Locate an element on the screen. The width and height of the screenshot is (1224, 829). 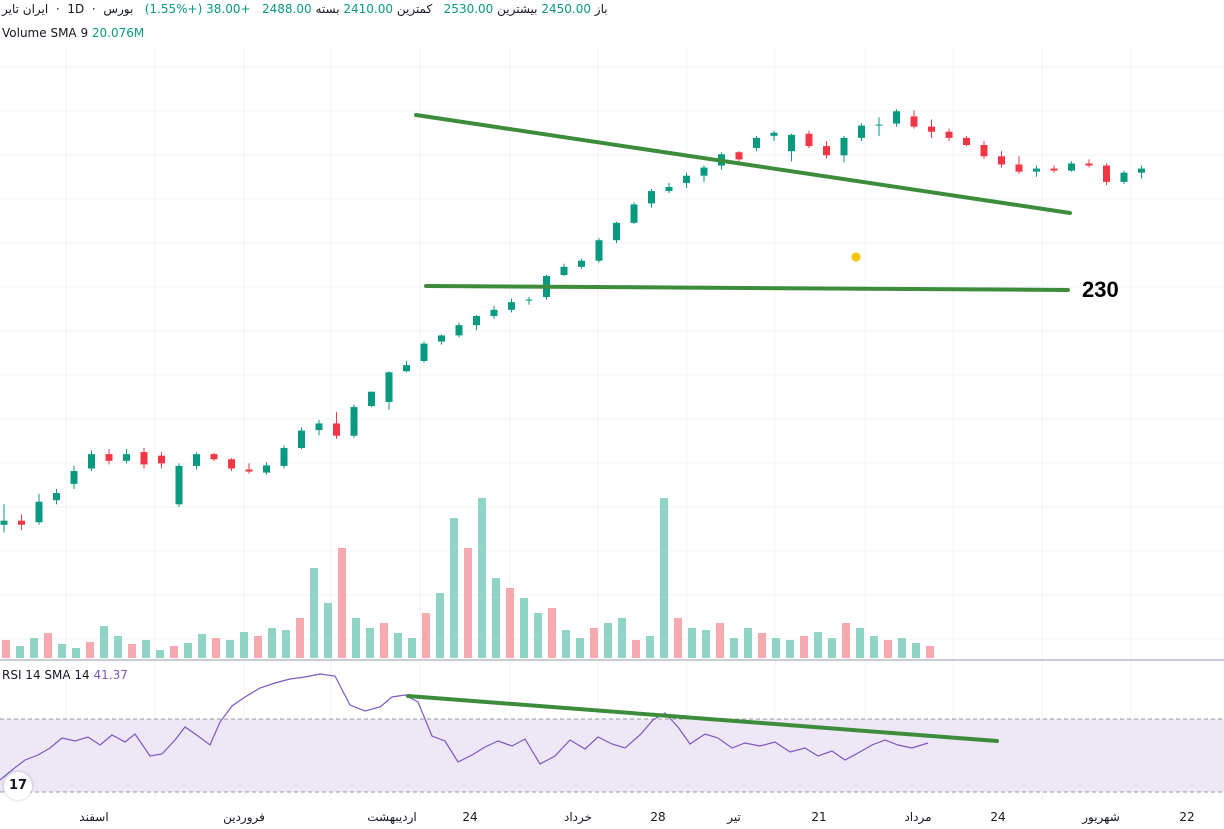
event-marker is located at coordinates (856, 257).